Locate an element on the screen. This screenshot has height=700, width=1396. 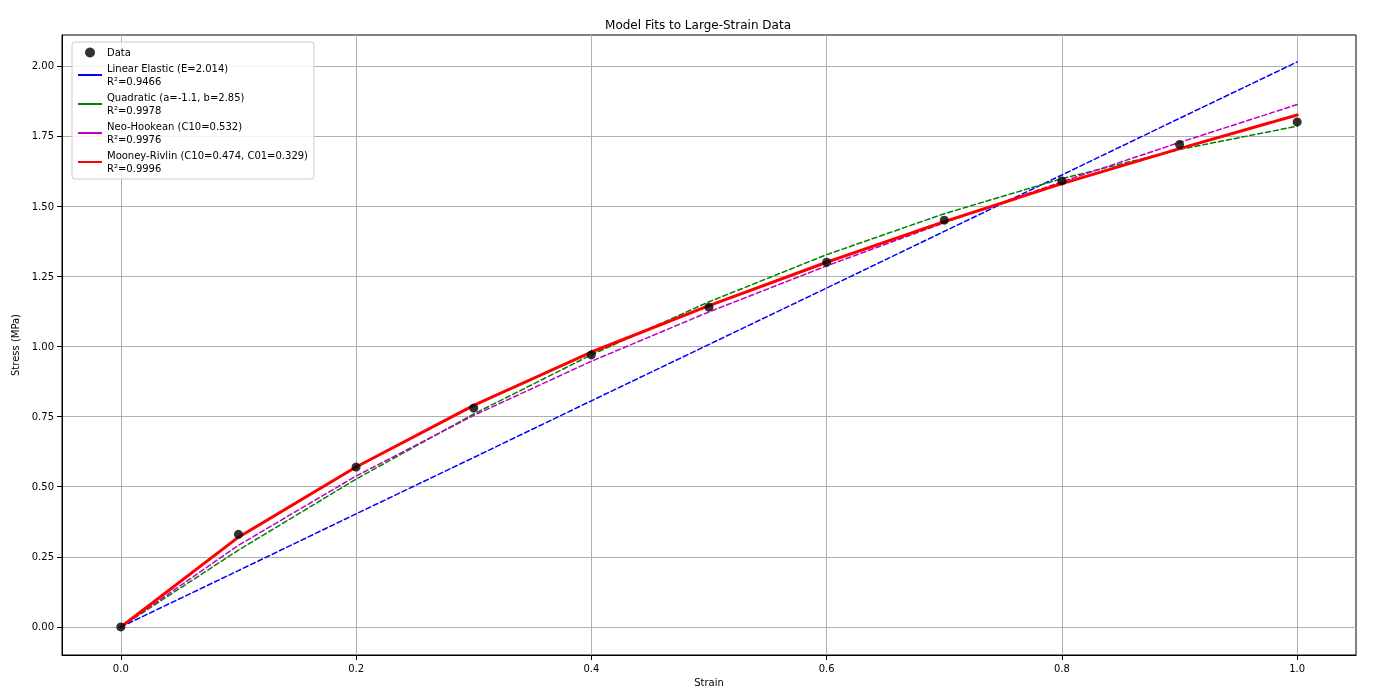
y-tick-label: 0.25 is located at coordinates (42, 557).